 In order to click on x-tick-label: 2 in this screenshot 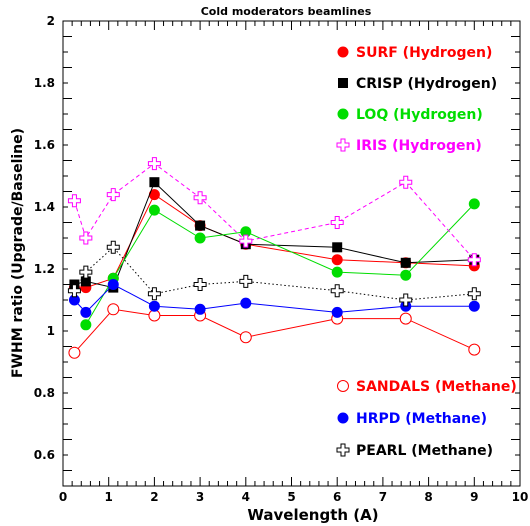, I will do `click(154, 497)`.